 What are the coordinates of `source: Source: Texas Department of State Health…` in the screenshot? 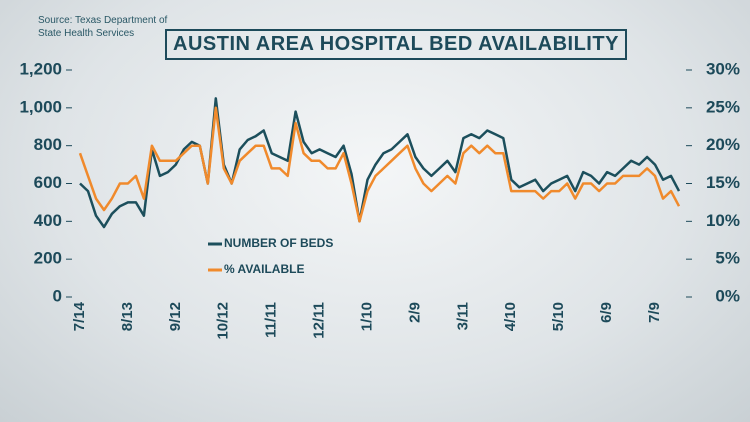 It's located at (103, 27).